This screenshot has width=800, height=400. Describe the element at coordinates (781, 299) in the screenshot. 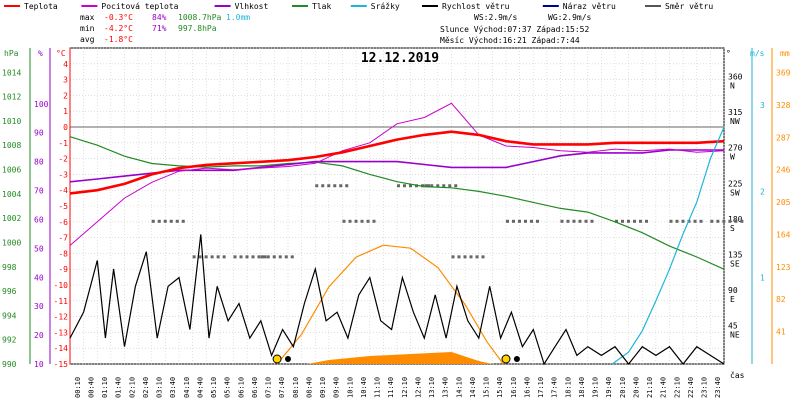

I see `mm-tick: 82` at that location.